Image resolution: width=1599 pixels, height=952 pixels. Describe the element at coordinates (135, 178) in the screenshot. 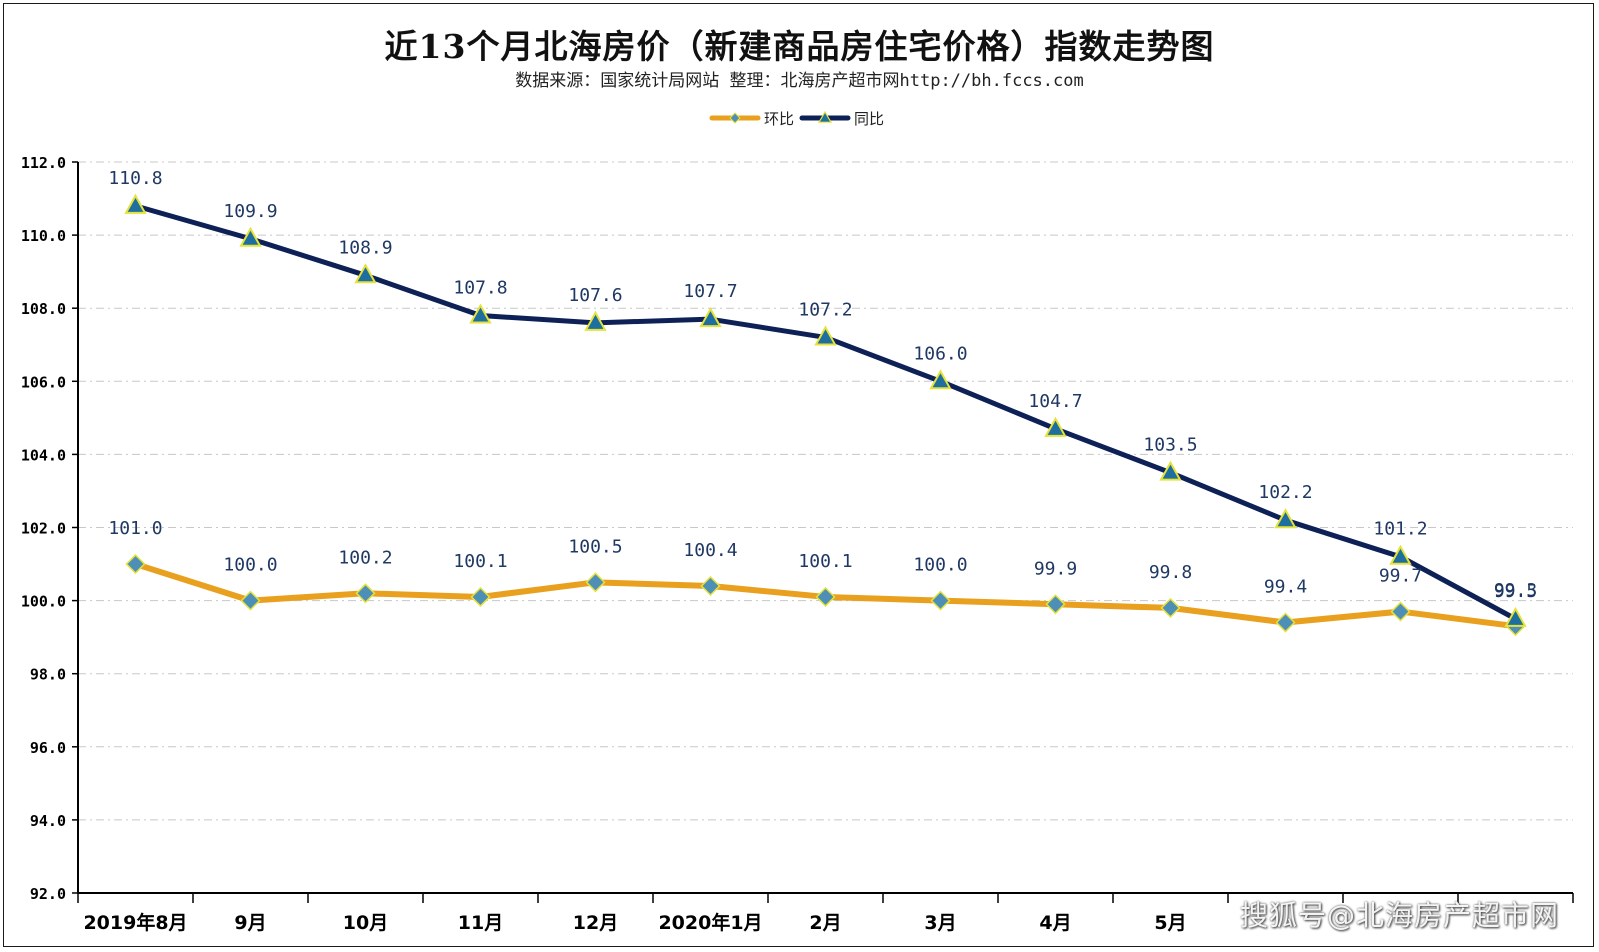

I see `data-label: 110.8` at that location.